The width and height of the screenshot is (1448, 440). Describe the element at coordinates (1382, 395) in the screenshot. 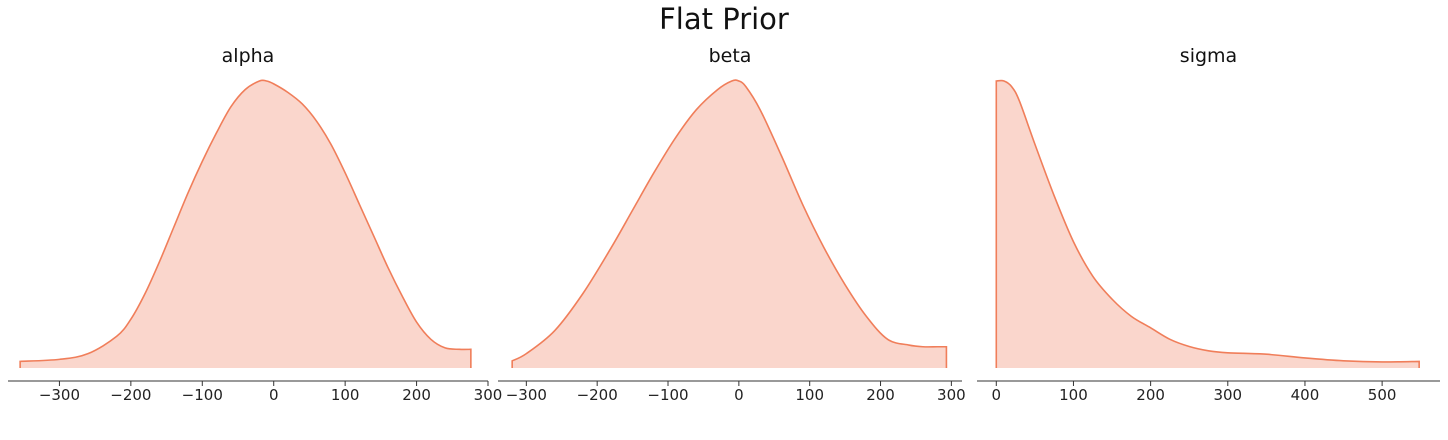

I see `x-tick-label: 500` at that location.